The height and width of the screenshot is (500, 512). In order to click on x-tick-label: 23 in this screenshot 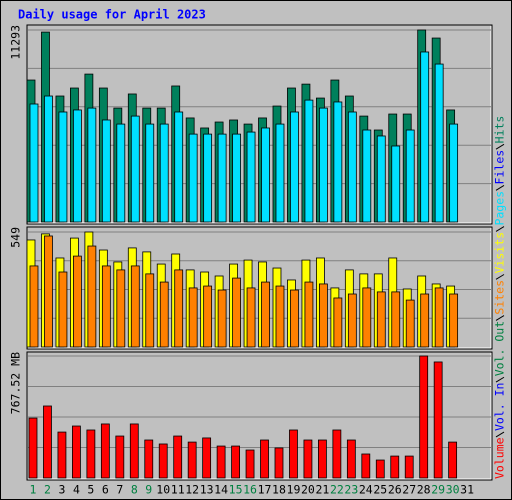, I will do `click(351, 490)`.